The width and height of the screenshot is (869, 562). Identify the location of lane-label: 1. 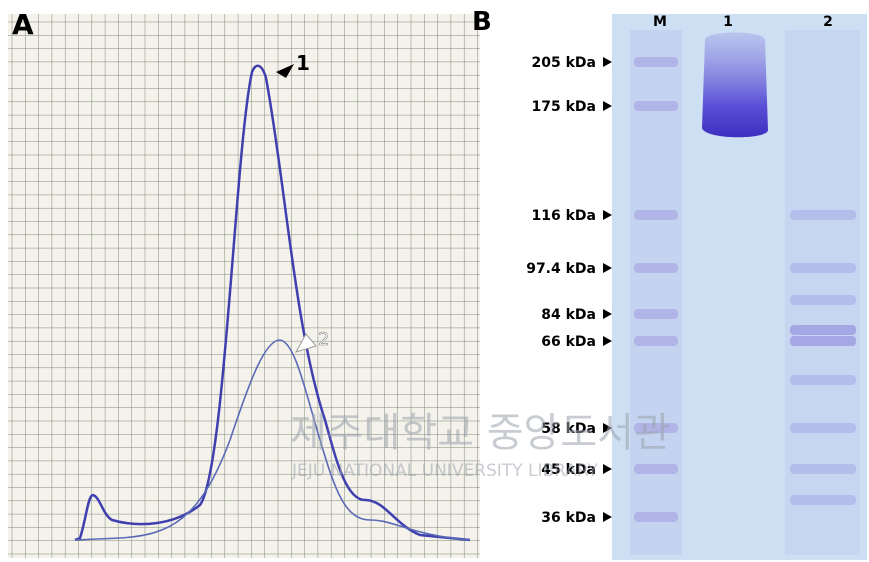
(728, 22).